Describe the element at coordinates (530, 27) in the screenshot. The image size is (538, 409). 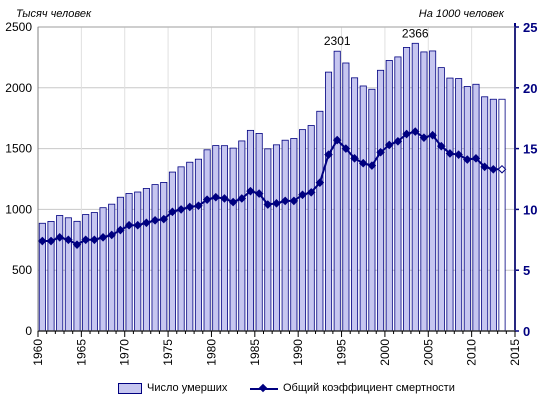
I see `y-right-tick-label: 25` at that location.